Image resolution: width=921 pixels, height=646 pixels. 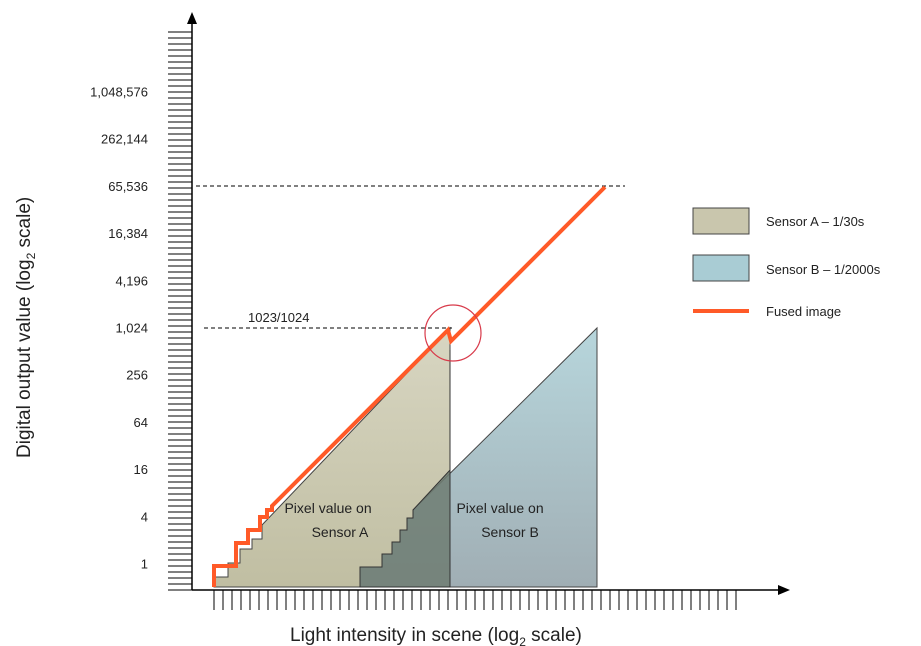 I want to click on y-axis-title-end: scale), so click(x=24, y=225).